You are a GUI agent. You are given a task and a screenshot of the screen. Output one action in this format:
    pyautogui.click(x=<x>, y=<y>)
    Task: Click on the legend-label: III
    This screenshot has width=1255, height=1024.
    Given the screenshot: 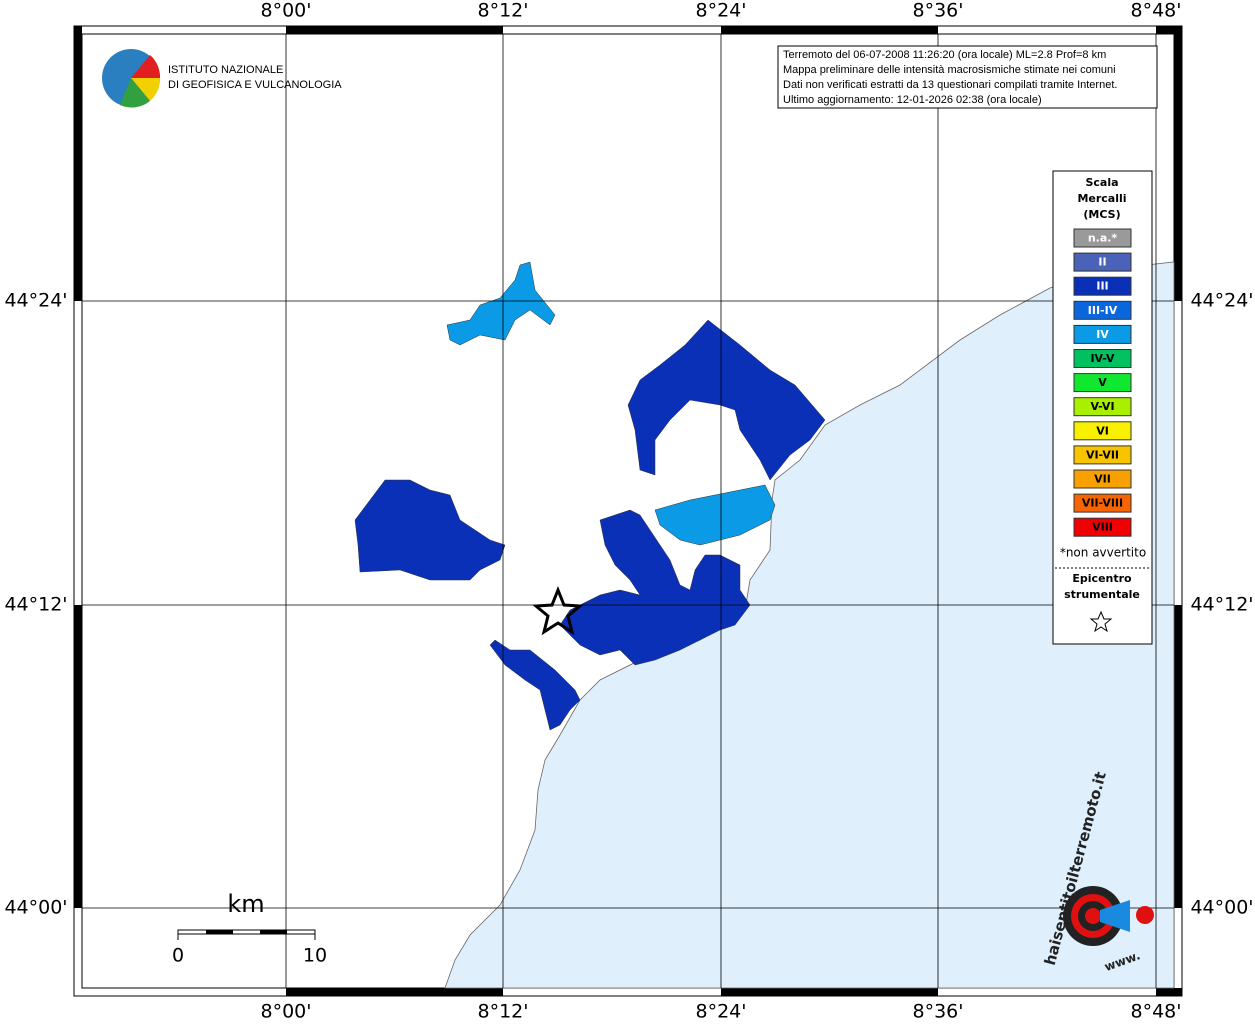 What is the action you would take?
    pyautogui.click(x=1102, y=286)
    